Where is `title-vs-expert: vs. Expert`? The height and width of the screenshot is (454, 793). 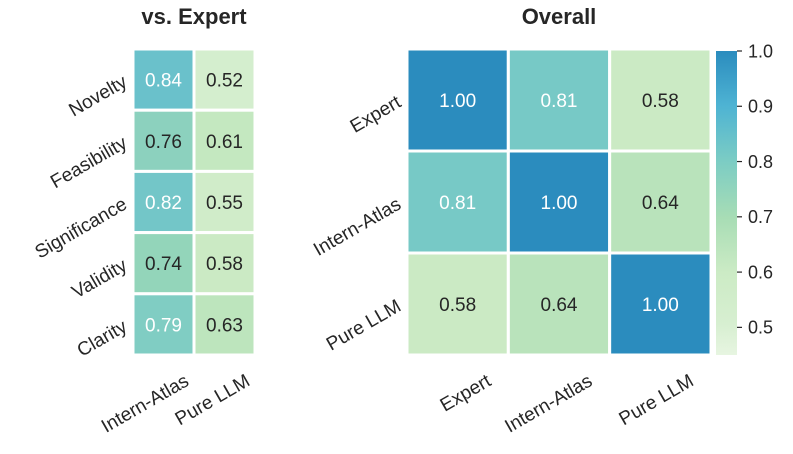 title-vs-expert: vs. Expert is located at coordinates (194, 16).